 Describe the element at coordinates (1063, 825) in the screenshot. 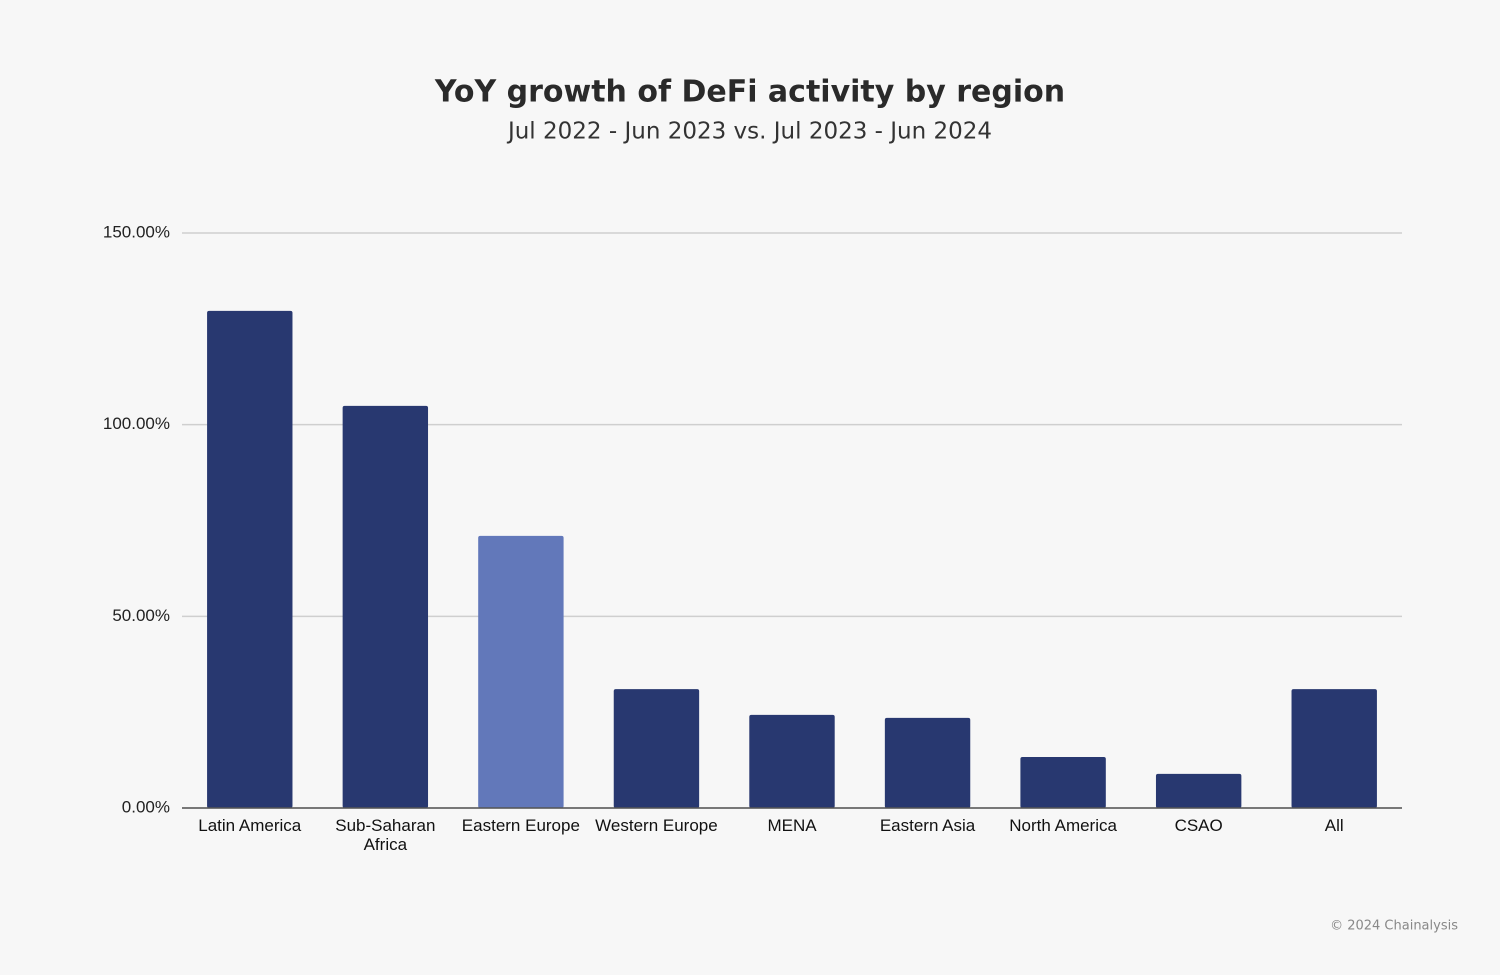

I see `x-tick-label: North America` at that location.